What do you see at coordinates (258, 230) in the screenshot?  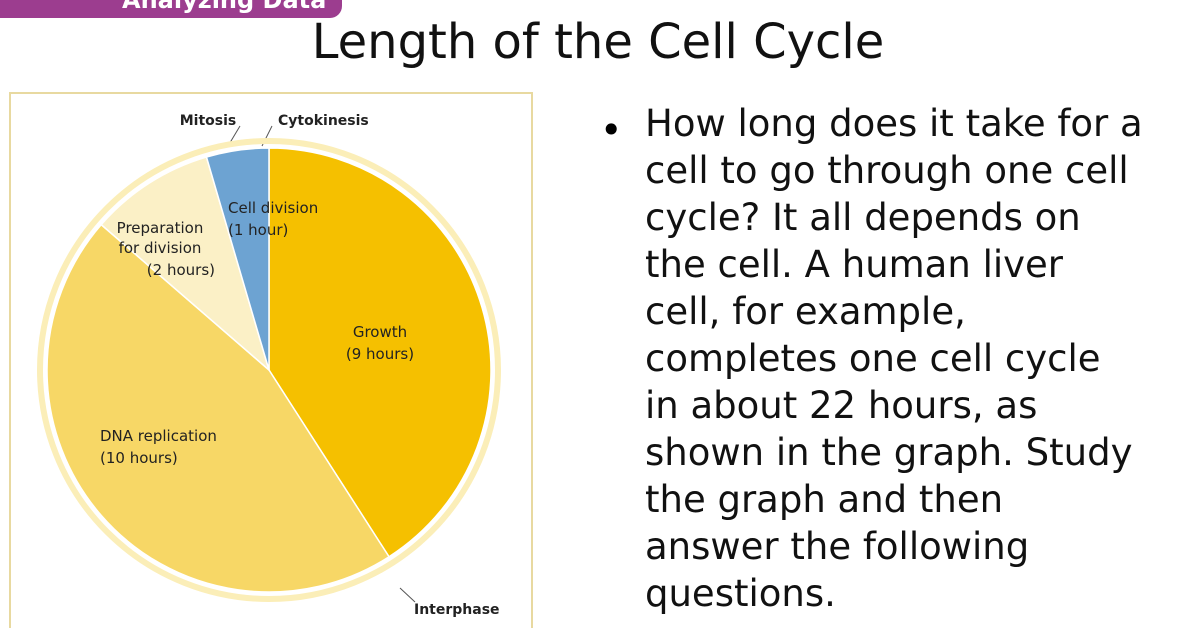 I see `value-label: (1 hour)` at bounding box center [258, 230].